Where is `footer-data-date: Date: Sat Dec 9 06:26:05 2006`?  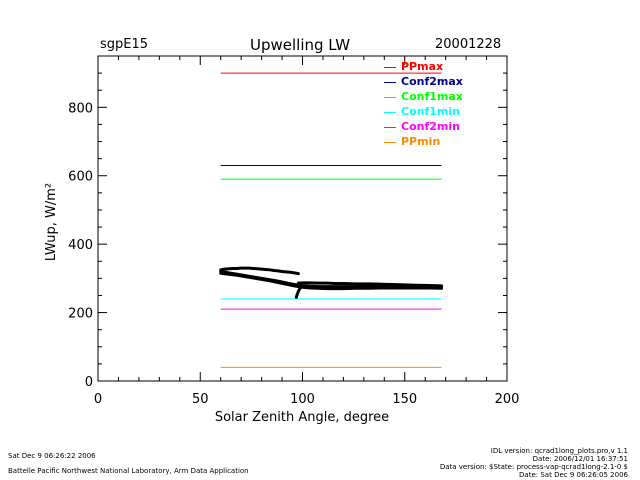
footer-data-date: Date: Sat Dec 9 06:26:05 2006 is located at coordinates (573, 475).